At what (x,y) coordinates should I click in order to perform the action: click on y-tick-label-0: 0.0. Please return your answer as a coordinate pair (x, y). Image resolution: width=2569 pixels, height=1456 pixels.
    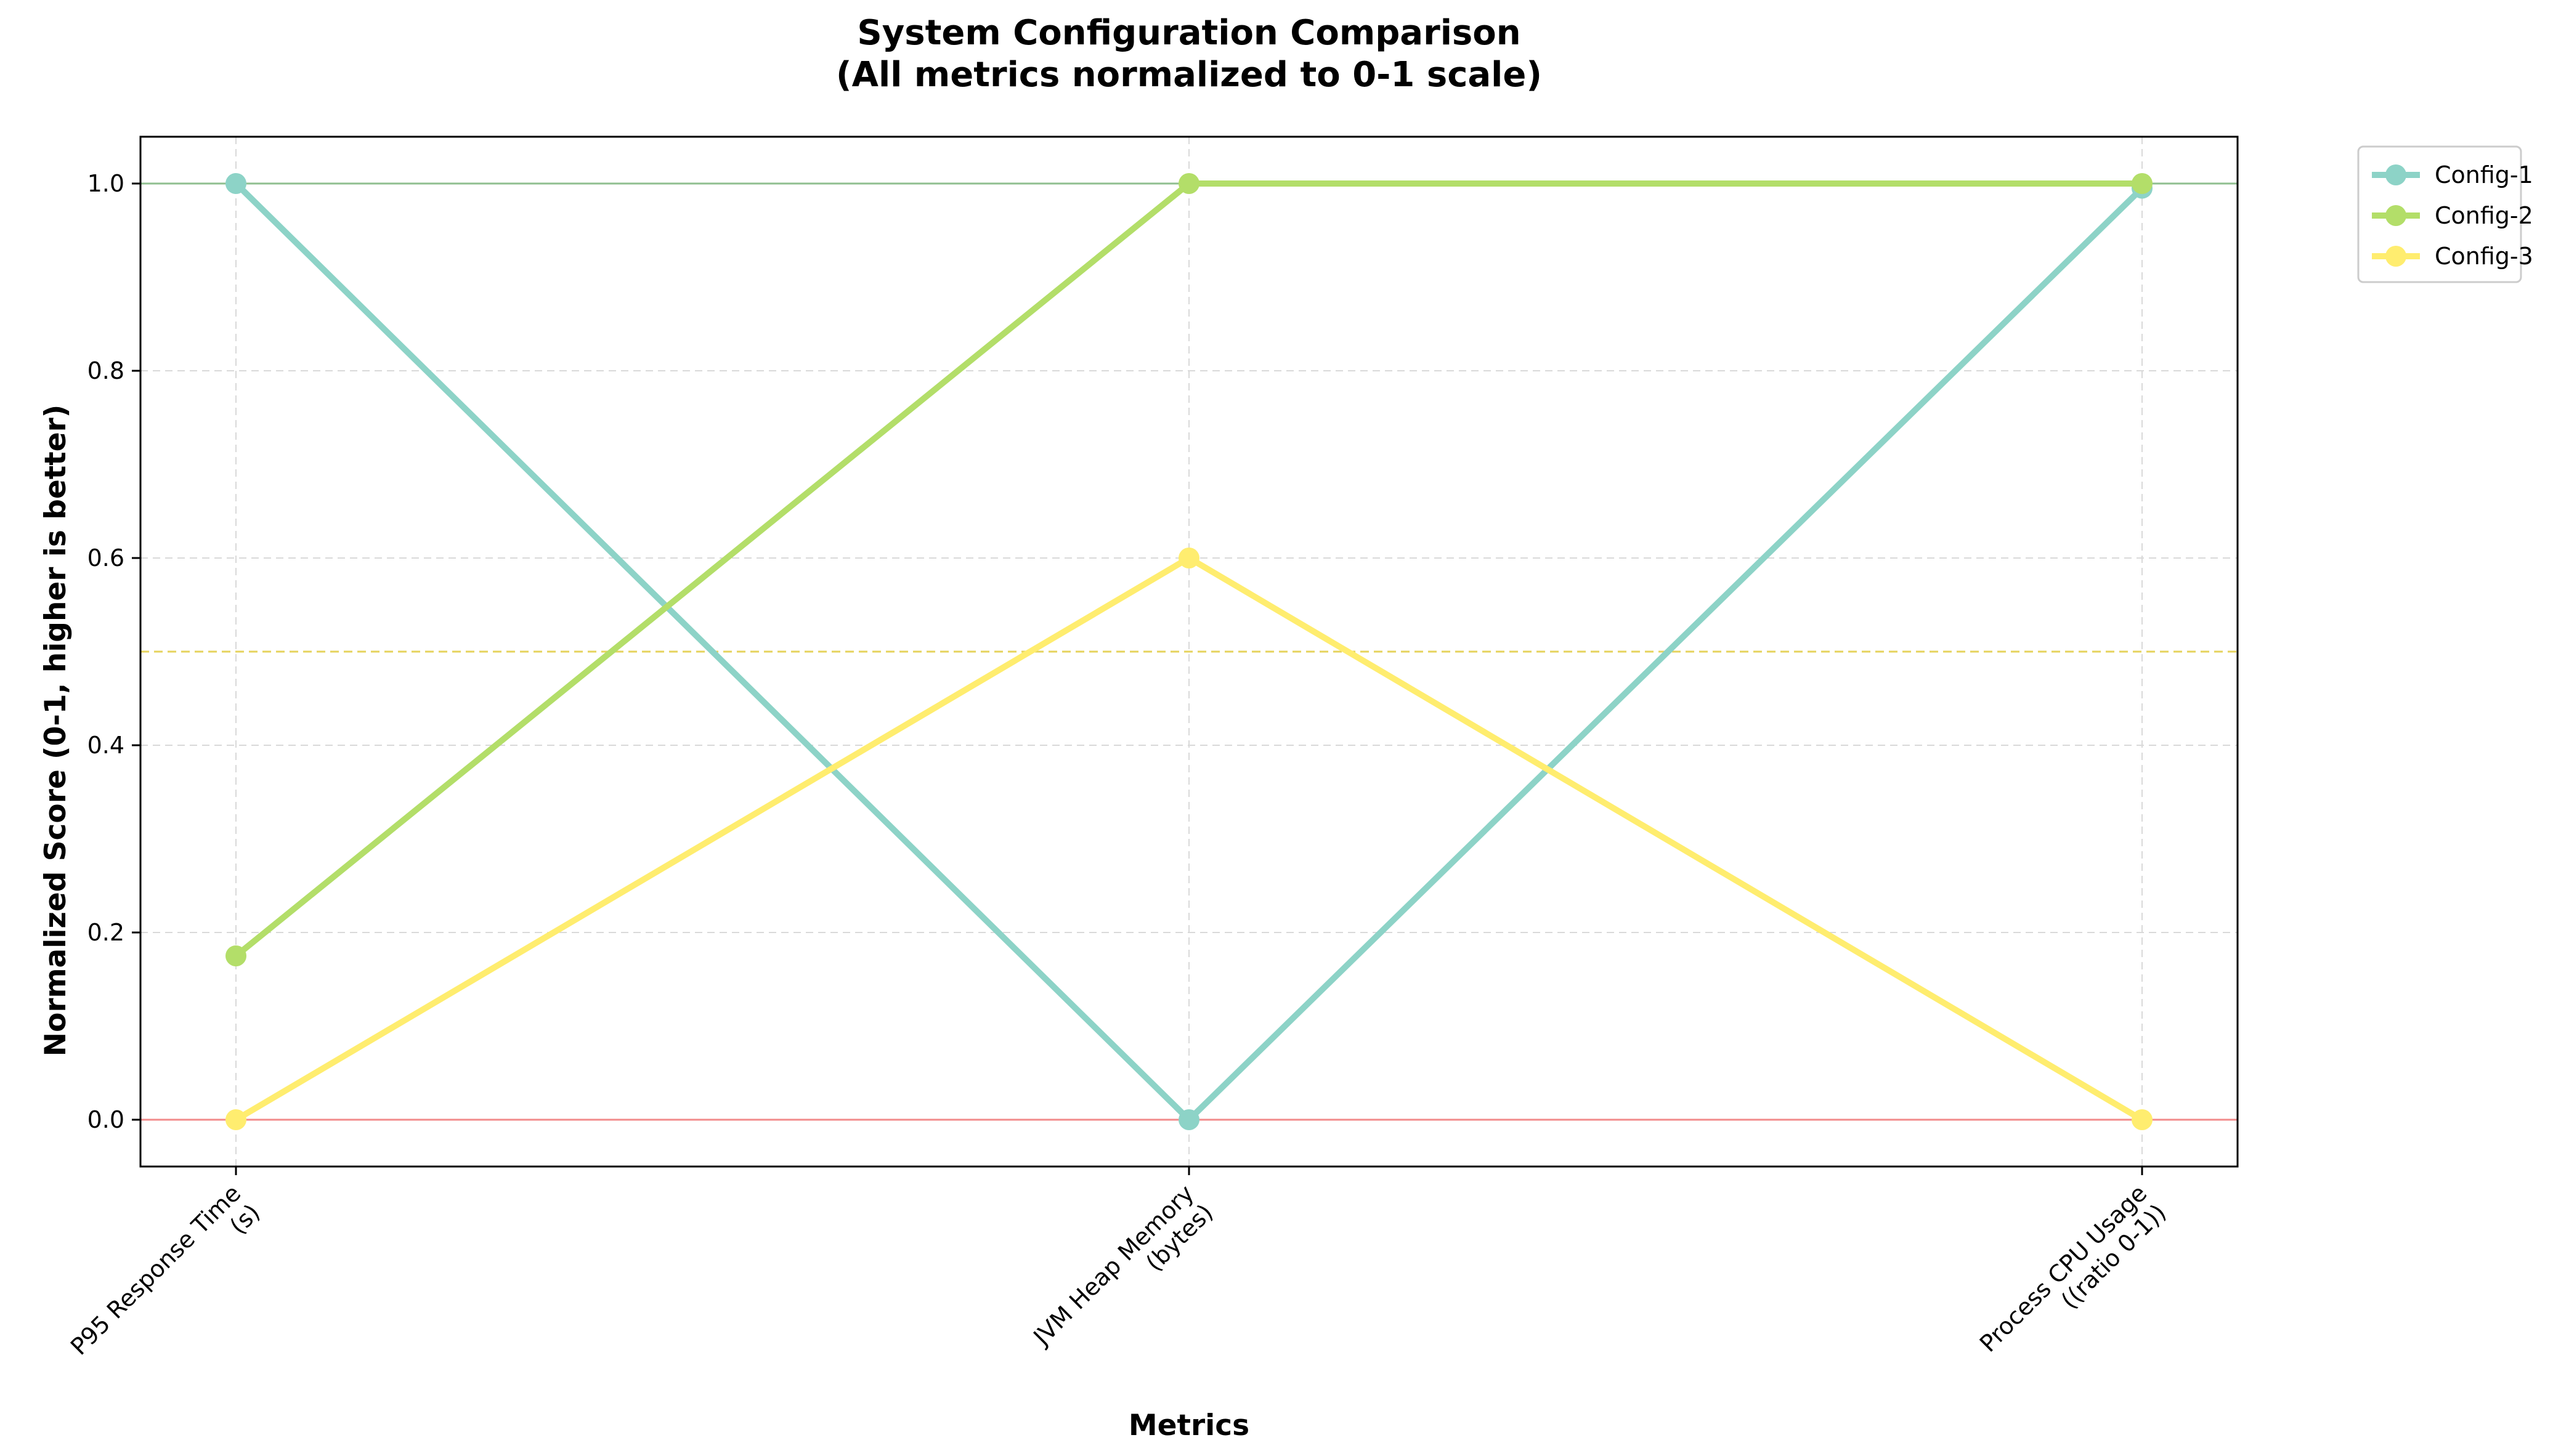
    Looking at the image, I should click on (105, 1120).